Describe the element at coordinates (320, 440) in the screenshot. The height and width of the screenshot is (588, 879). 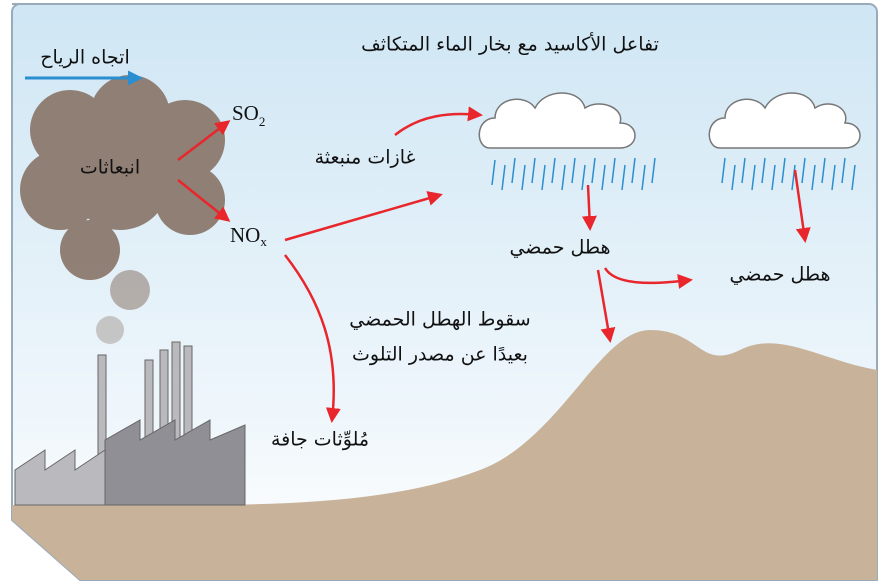
I see `dry-label: مُلوِّثات جافة` at that location.